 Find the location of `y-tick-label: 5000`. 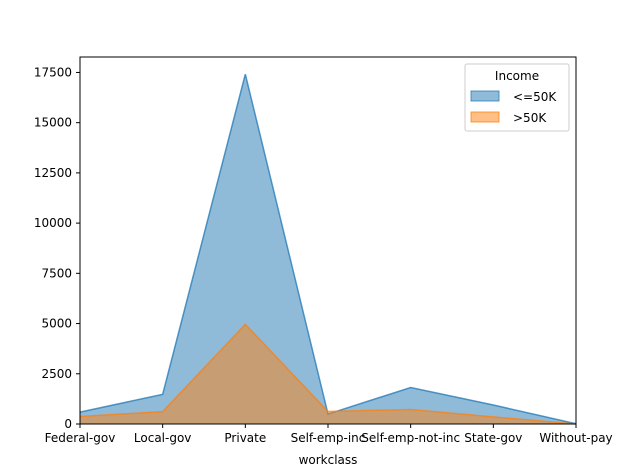

y-tick-label: 5000 is located at coordinates (56, 324).